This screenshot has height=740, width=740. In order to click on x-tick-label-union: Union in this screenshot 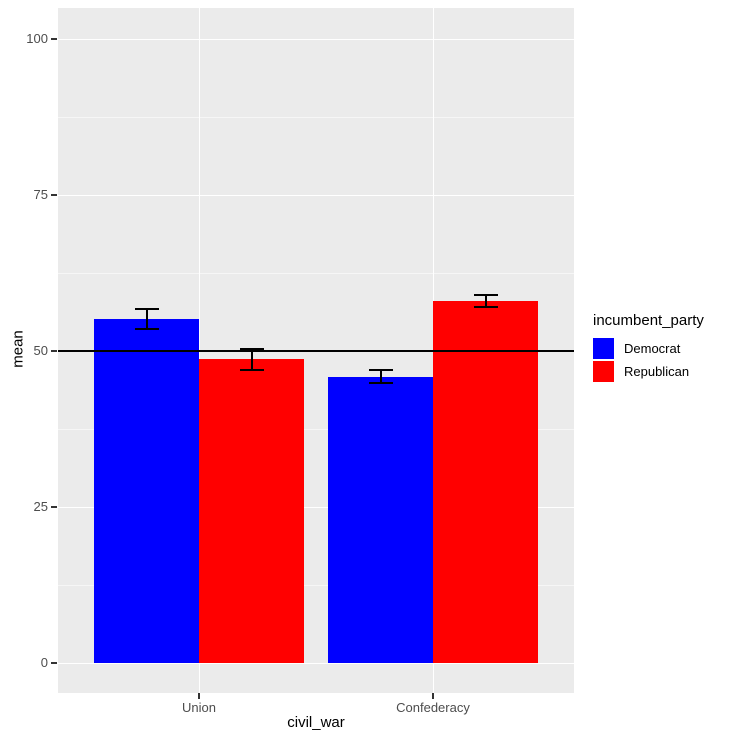, I will do `click(199, 707)`.